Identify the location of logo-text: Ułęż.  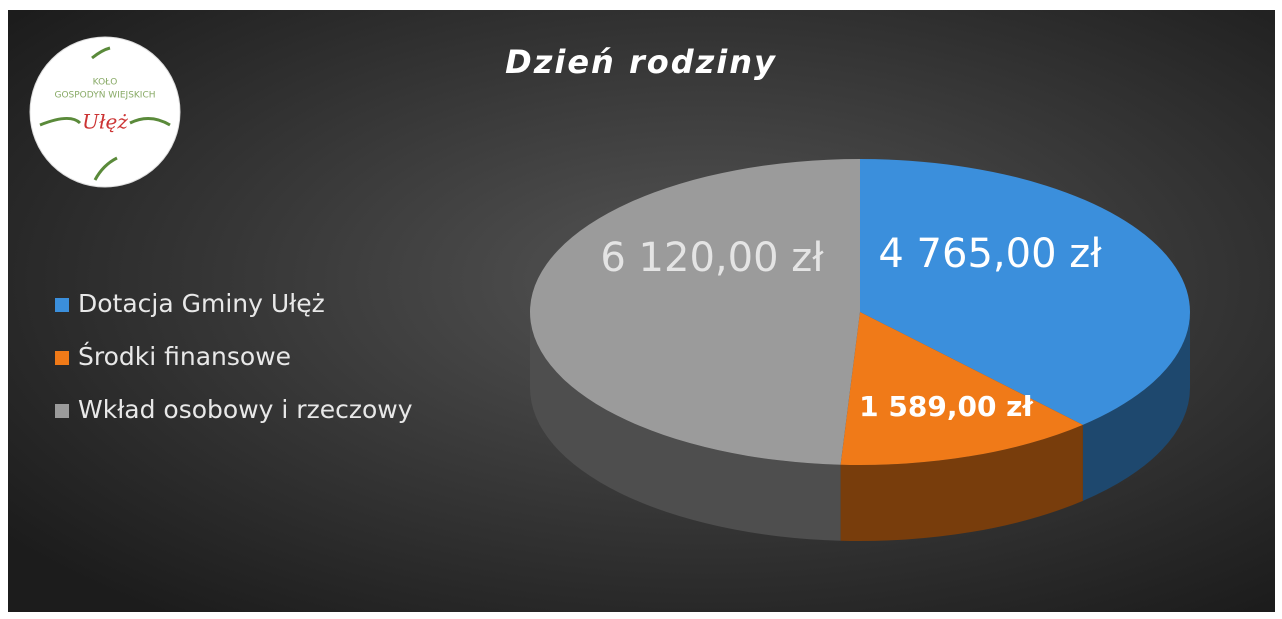
(105, 122).